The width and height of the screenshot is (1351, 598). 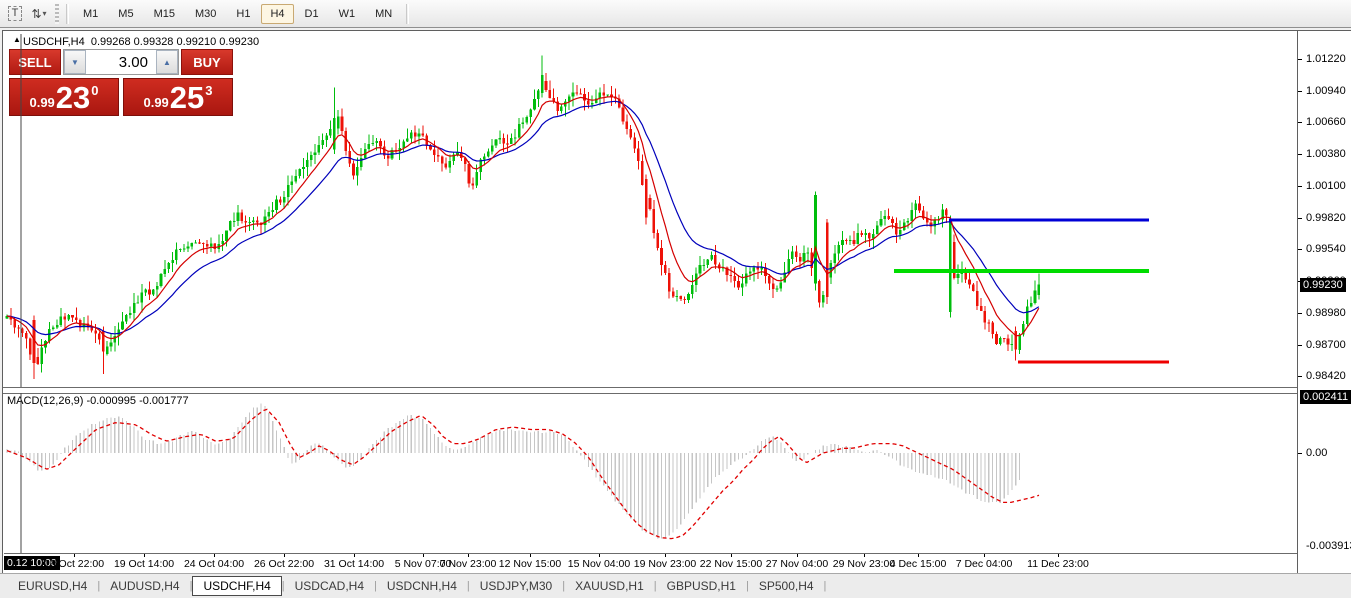 What do you see at coordinates (1326, 344) in the screenshot?
I see `price-axis-label: 0.98700` at bounding box center [1326, 344].